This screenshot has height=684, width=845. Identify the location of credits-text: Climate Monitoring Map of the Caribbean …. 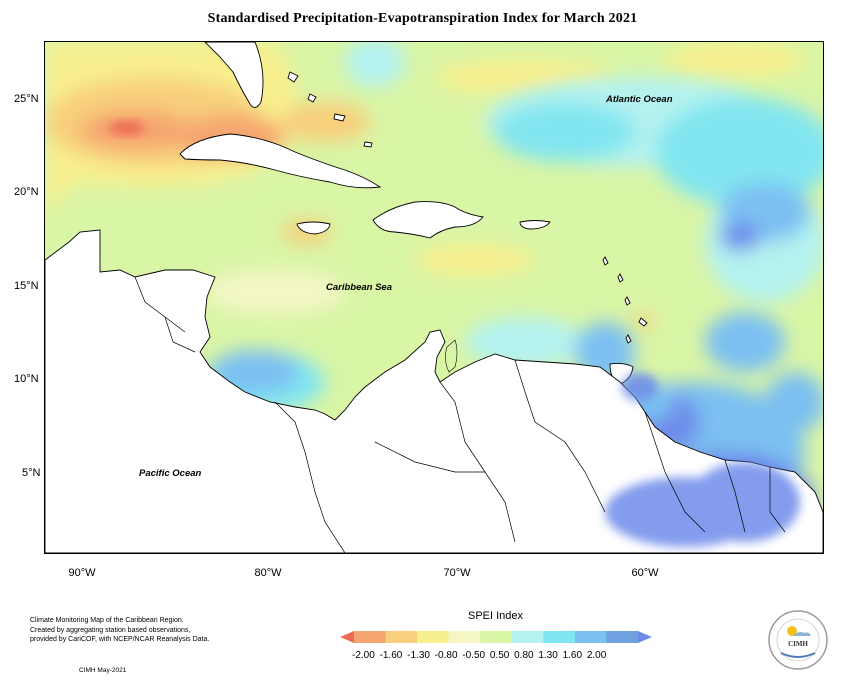
(119, 630).